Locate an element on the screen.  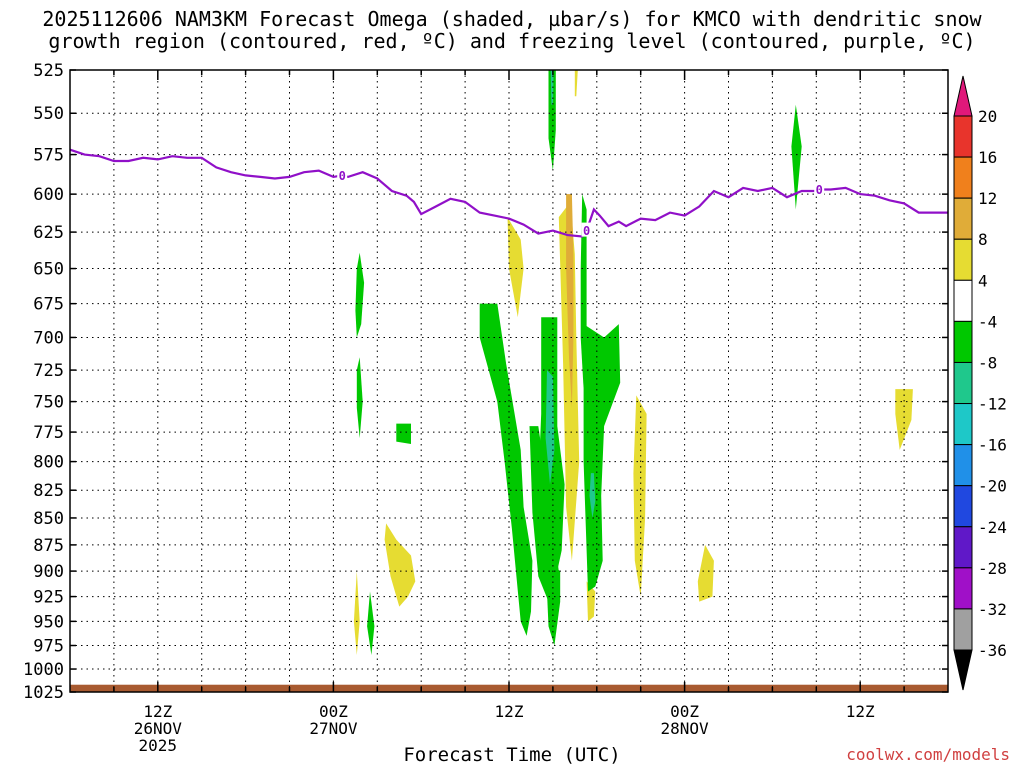
colorbar-label: -36 is located at coordinates (992, 650).